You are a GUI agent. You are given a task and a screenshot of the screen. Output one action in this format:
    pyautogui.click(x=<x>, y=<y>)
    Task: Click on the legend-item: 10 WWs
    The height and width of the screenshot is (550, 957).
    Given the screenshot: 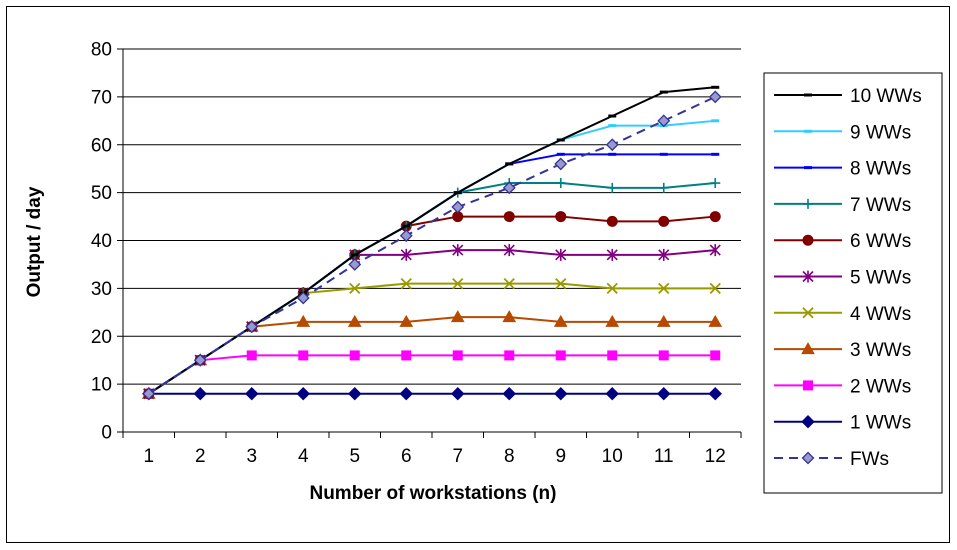 What is the action you would take?
    pyautogui.click(x=848, y=96)
    